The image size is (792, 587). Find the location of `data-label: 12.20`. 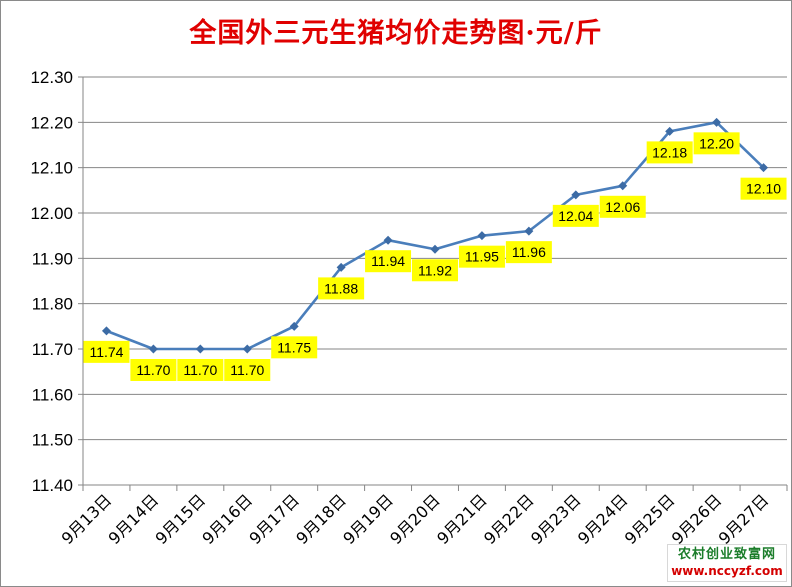

data-label: 12.20 is located at coordinates (716, 143).